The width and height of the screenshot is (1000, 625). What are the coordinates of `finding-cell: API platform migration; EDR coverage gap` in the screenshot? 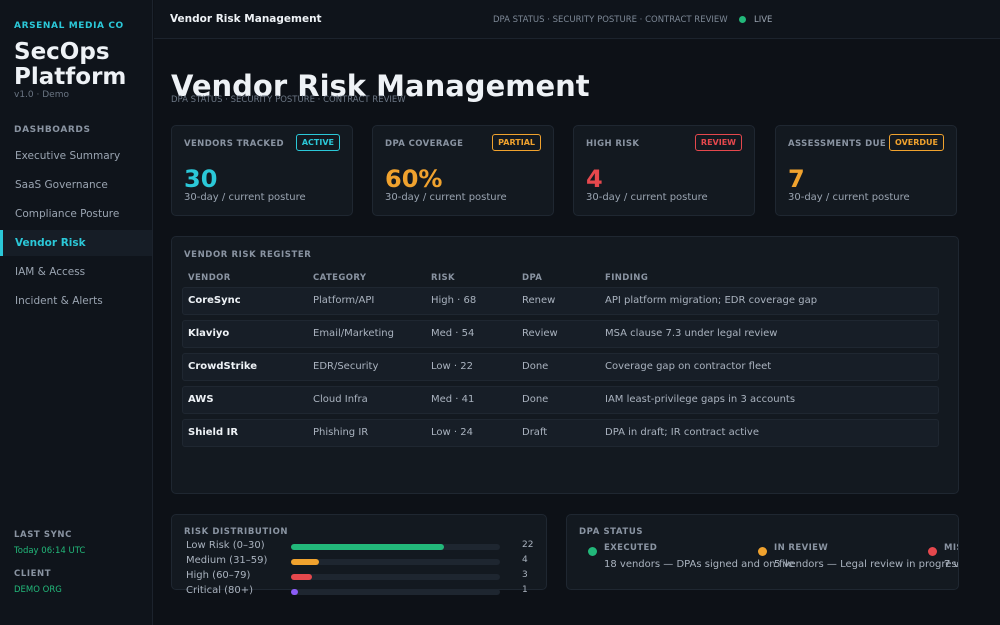 It's located at (711, 300).